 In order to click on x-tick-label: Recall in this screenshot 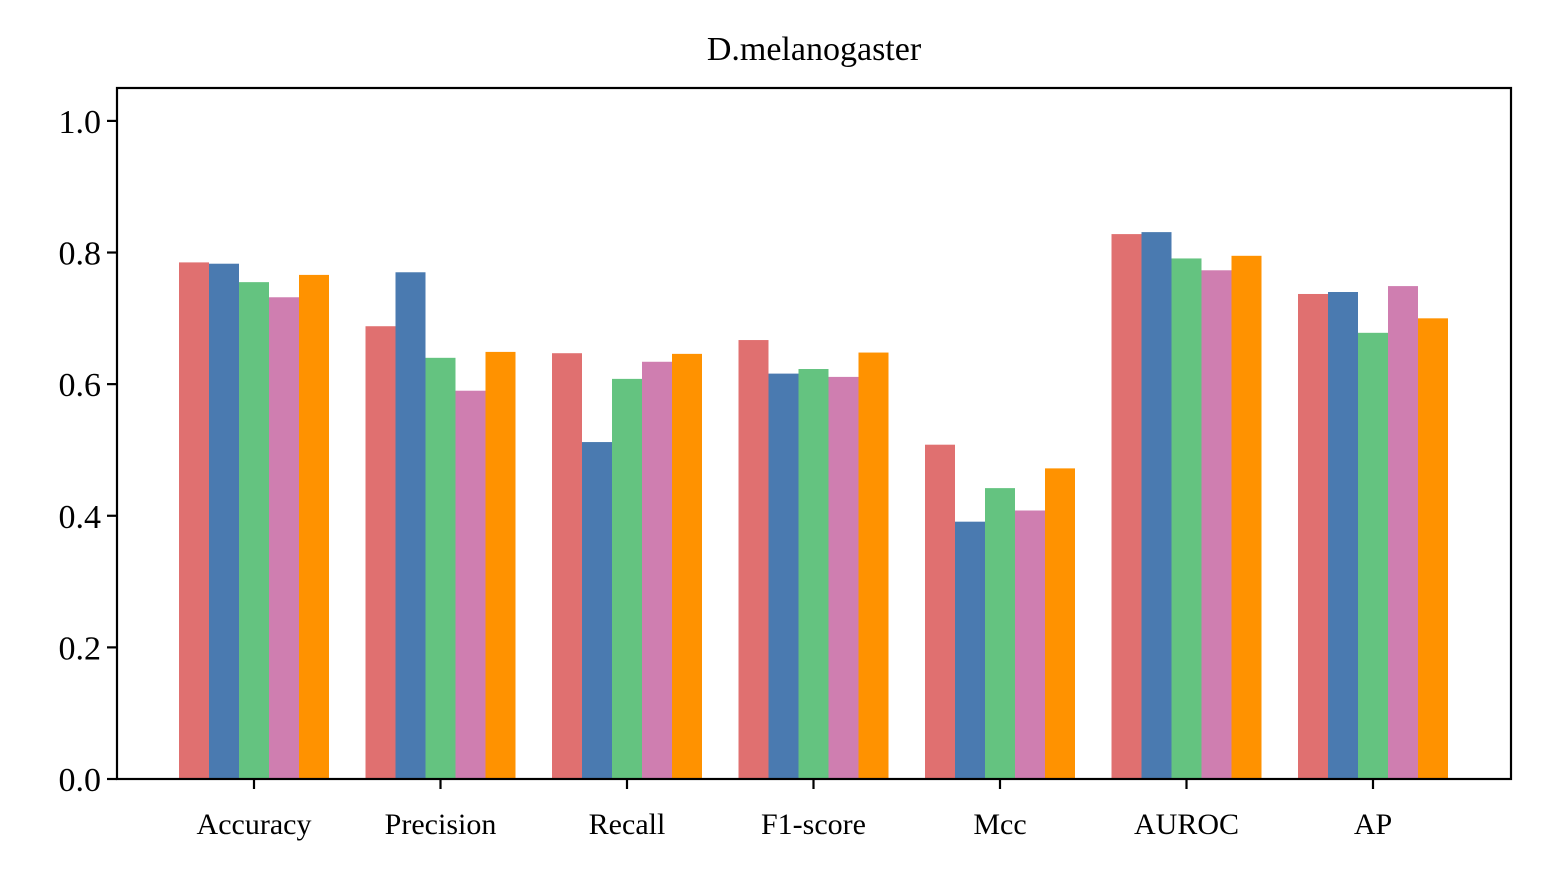, I will do `click(627, 824)`.